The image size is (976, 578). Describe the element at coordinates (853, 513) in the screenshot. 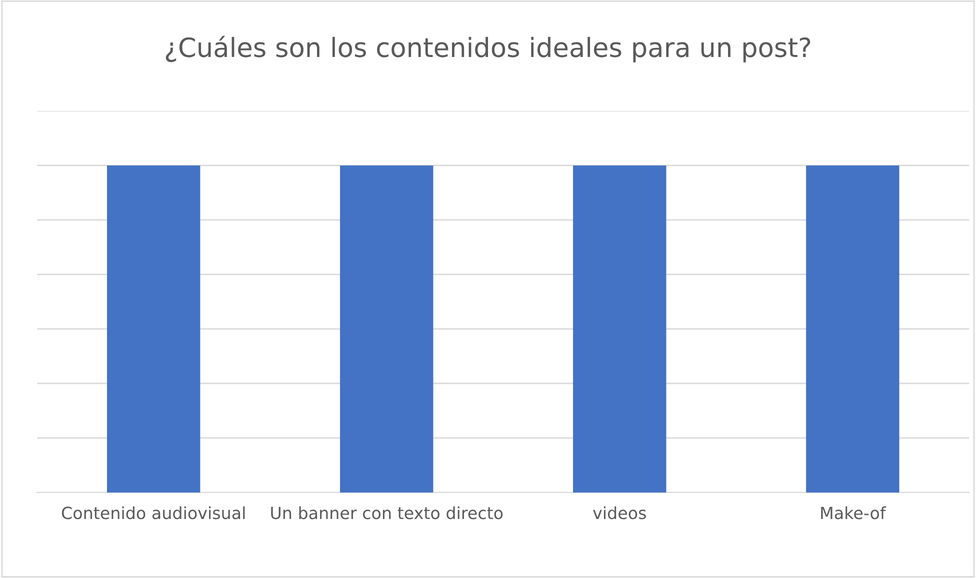

I see `x-tick-label: Make-of` at that location.